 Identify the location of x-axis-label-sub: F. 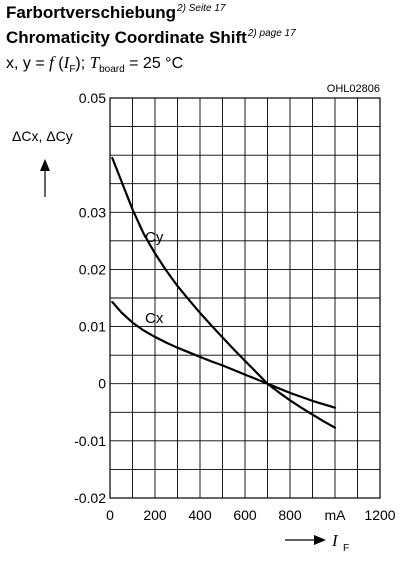
(346, 548).